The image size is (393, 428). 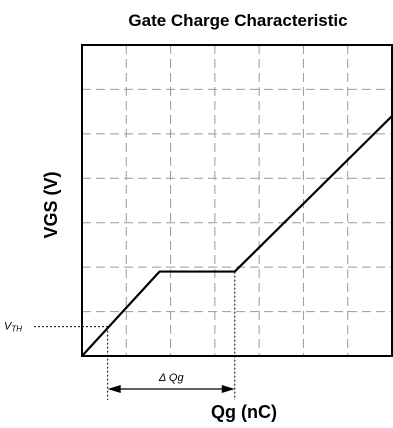 What do you see at coordinates (171, 378) in the screenshot?
I see `delta-qg-label: Δ Qg` at bounding box center [171, 378].